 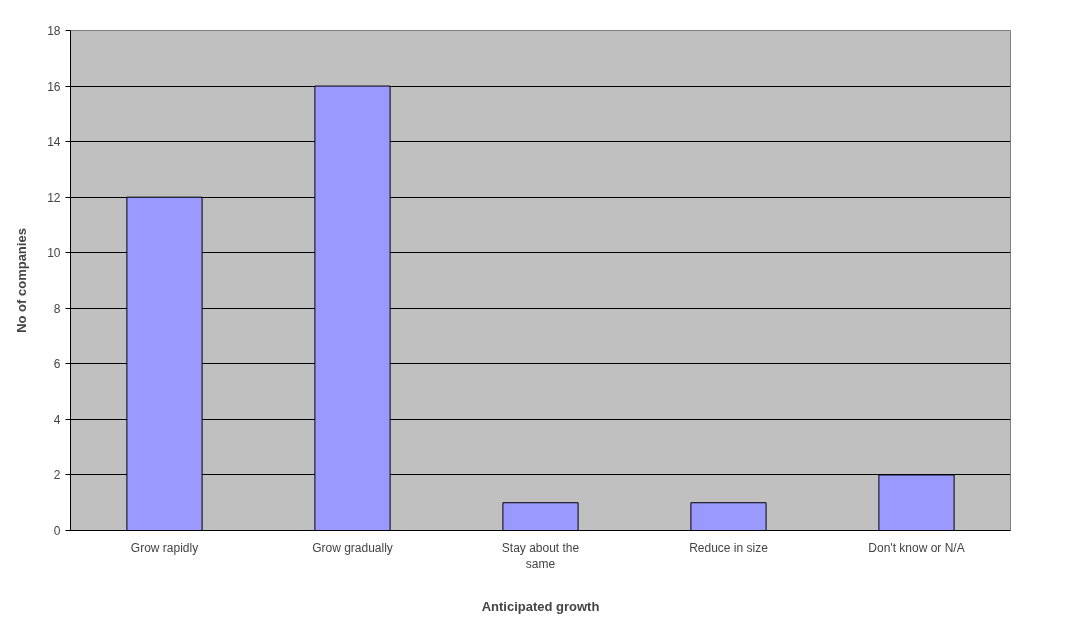 I want to click on x-tick-label: Don't know or N/A, so click(x=916, y=547).